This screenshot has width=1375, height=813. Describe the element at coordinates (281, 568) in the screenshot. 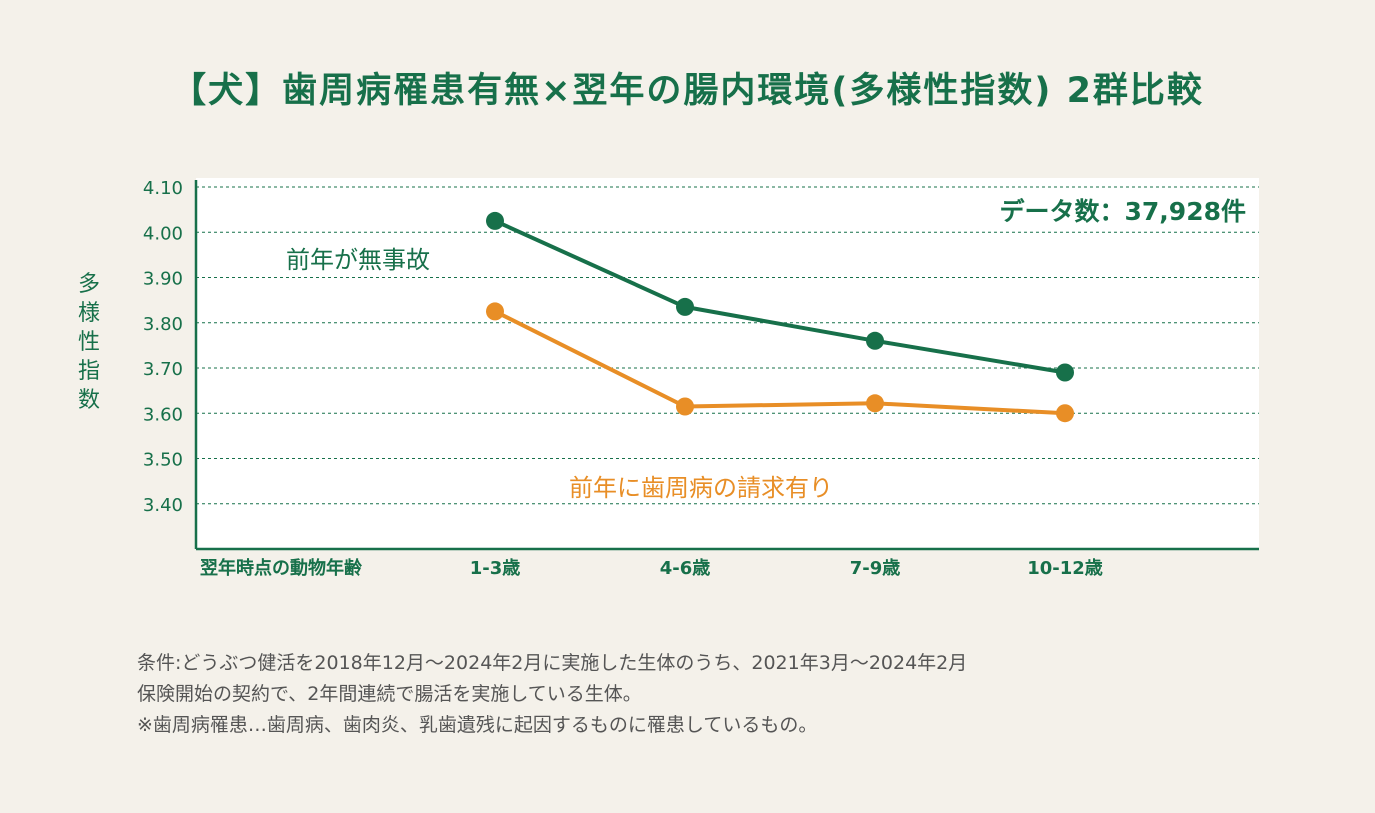

I see `x-axis-label: 翌年時点の動物年齢` at that location.